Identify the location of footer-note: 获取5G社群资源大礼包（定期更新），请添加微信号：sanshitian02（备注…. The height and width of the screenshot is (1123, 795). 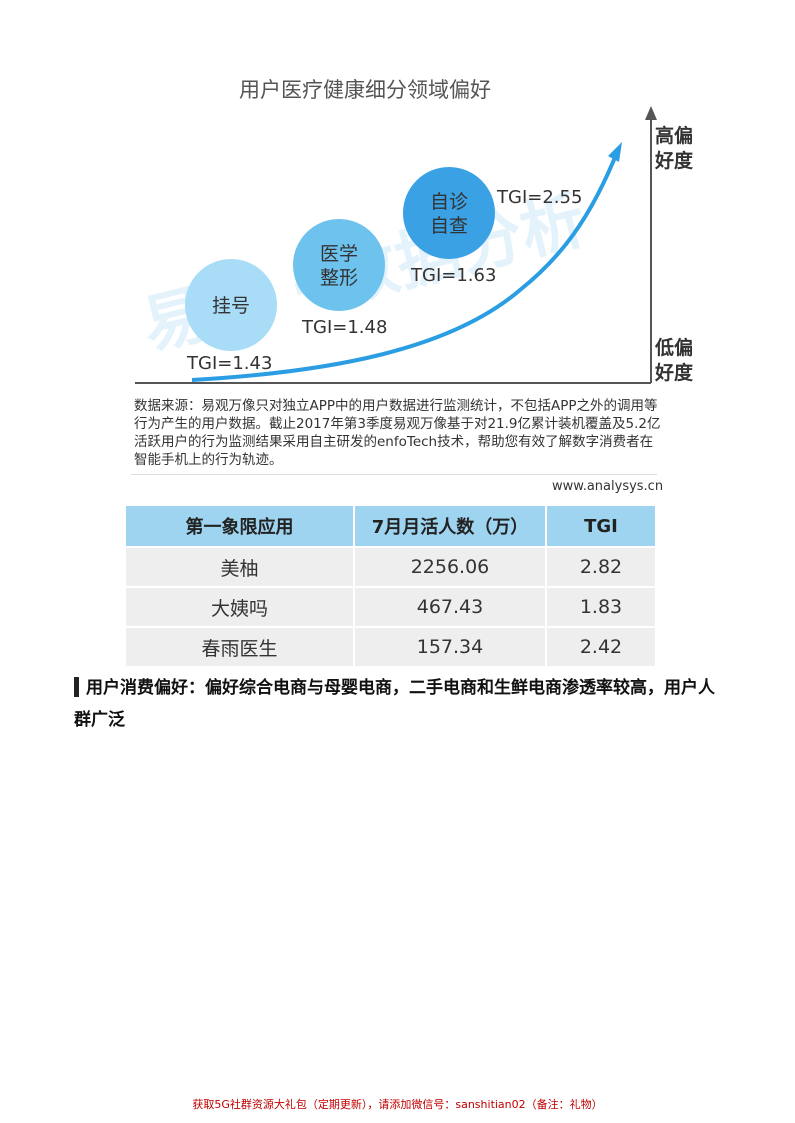
(397, 1104).